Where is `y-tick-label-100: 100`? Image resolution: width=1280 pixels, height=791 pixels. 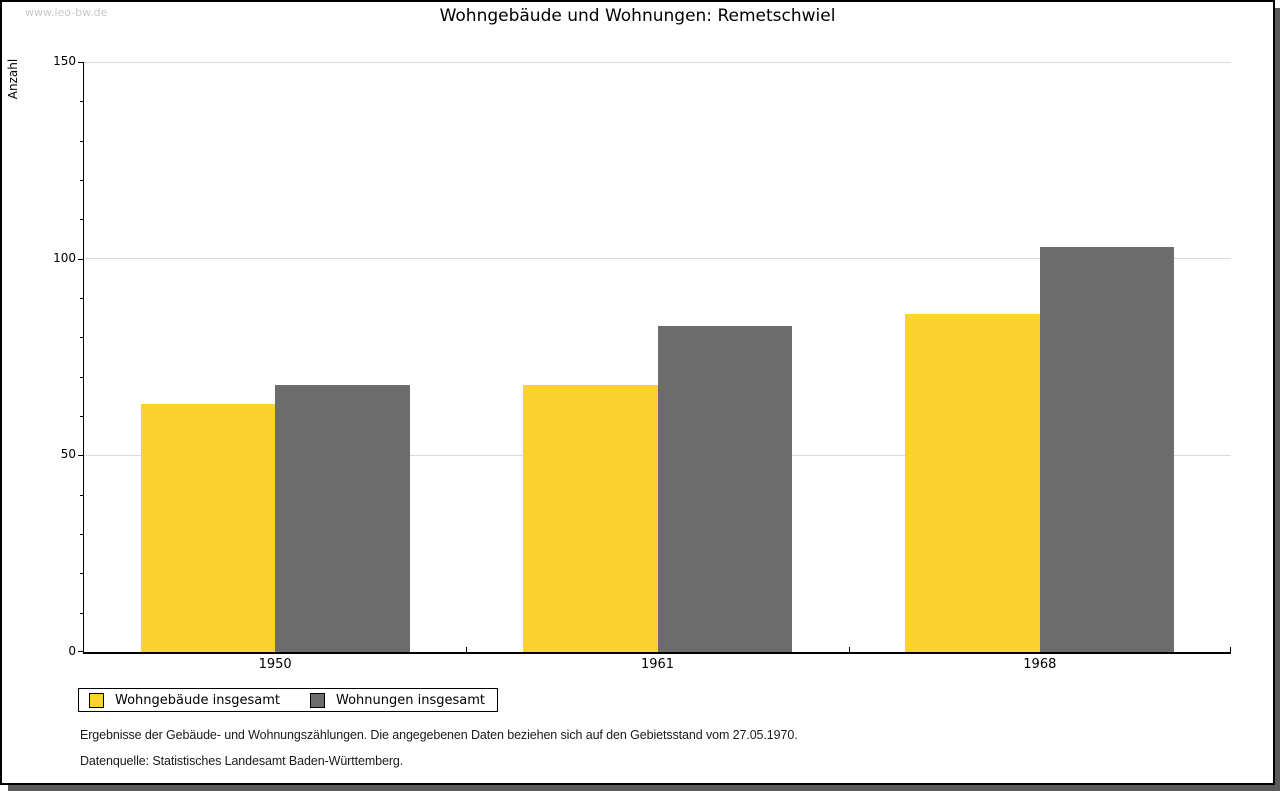
y-tick-label-100: 100 is located at coordinates (64, 257).